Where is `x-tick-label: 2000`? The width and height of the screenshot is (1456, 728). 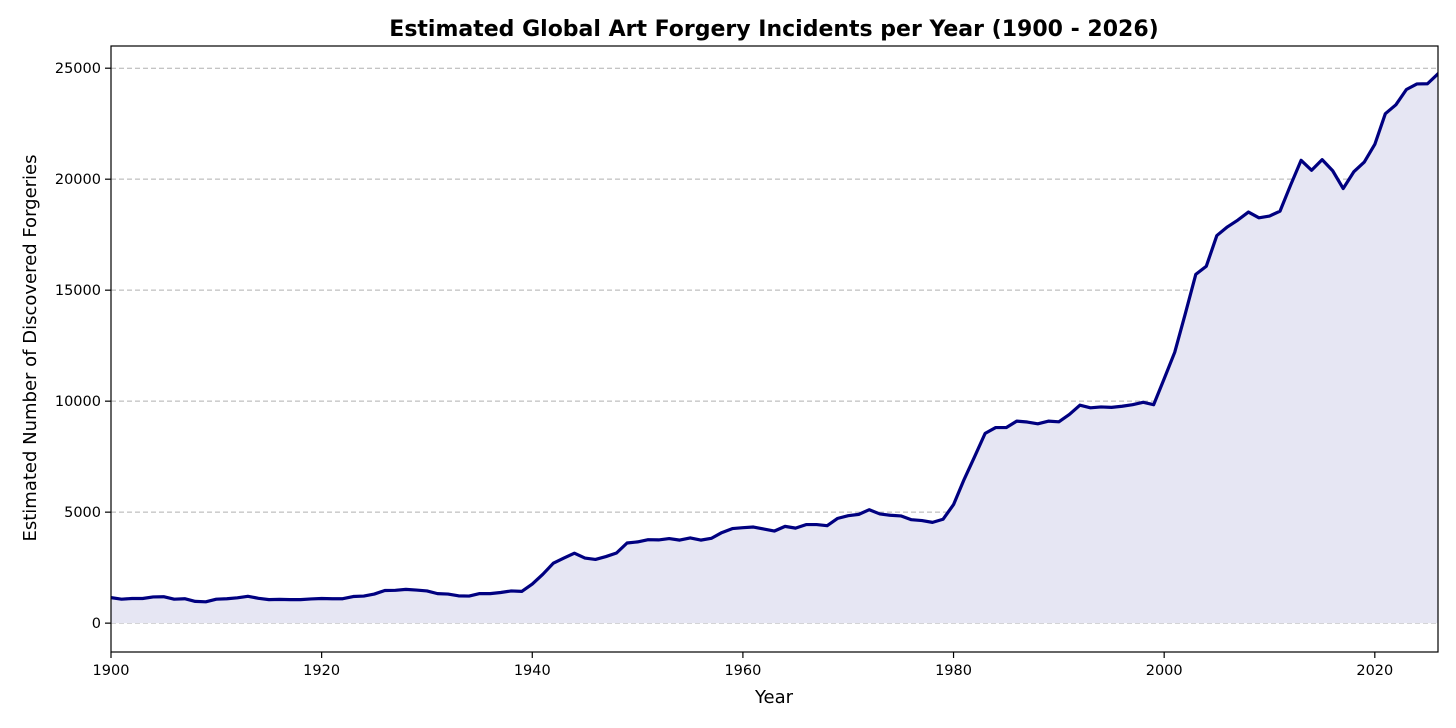
x-tick-label: 2000 is located at coordinates (1164, 671).